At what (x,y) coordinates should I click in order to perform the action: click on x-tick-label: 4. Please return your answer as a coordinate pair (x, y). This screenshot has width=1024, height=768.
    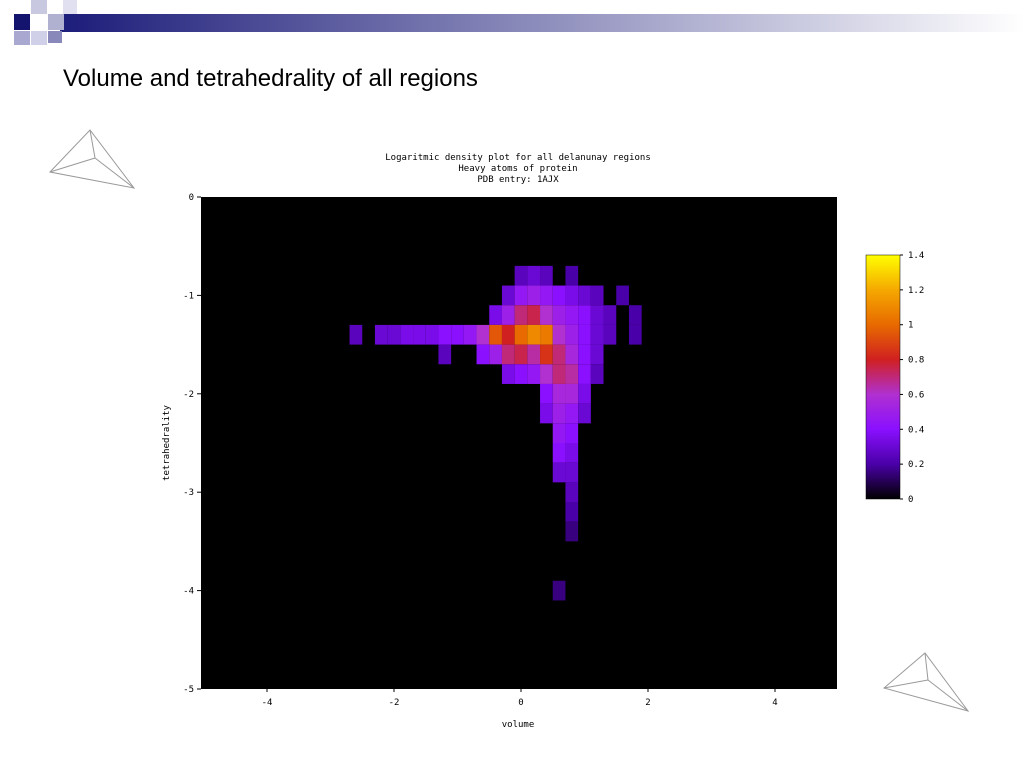
    Looking at the image, I should click on (774, 703).